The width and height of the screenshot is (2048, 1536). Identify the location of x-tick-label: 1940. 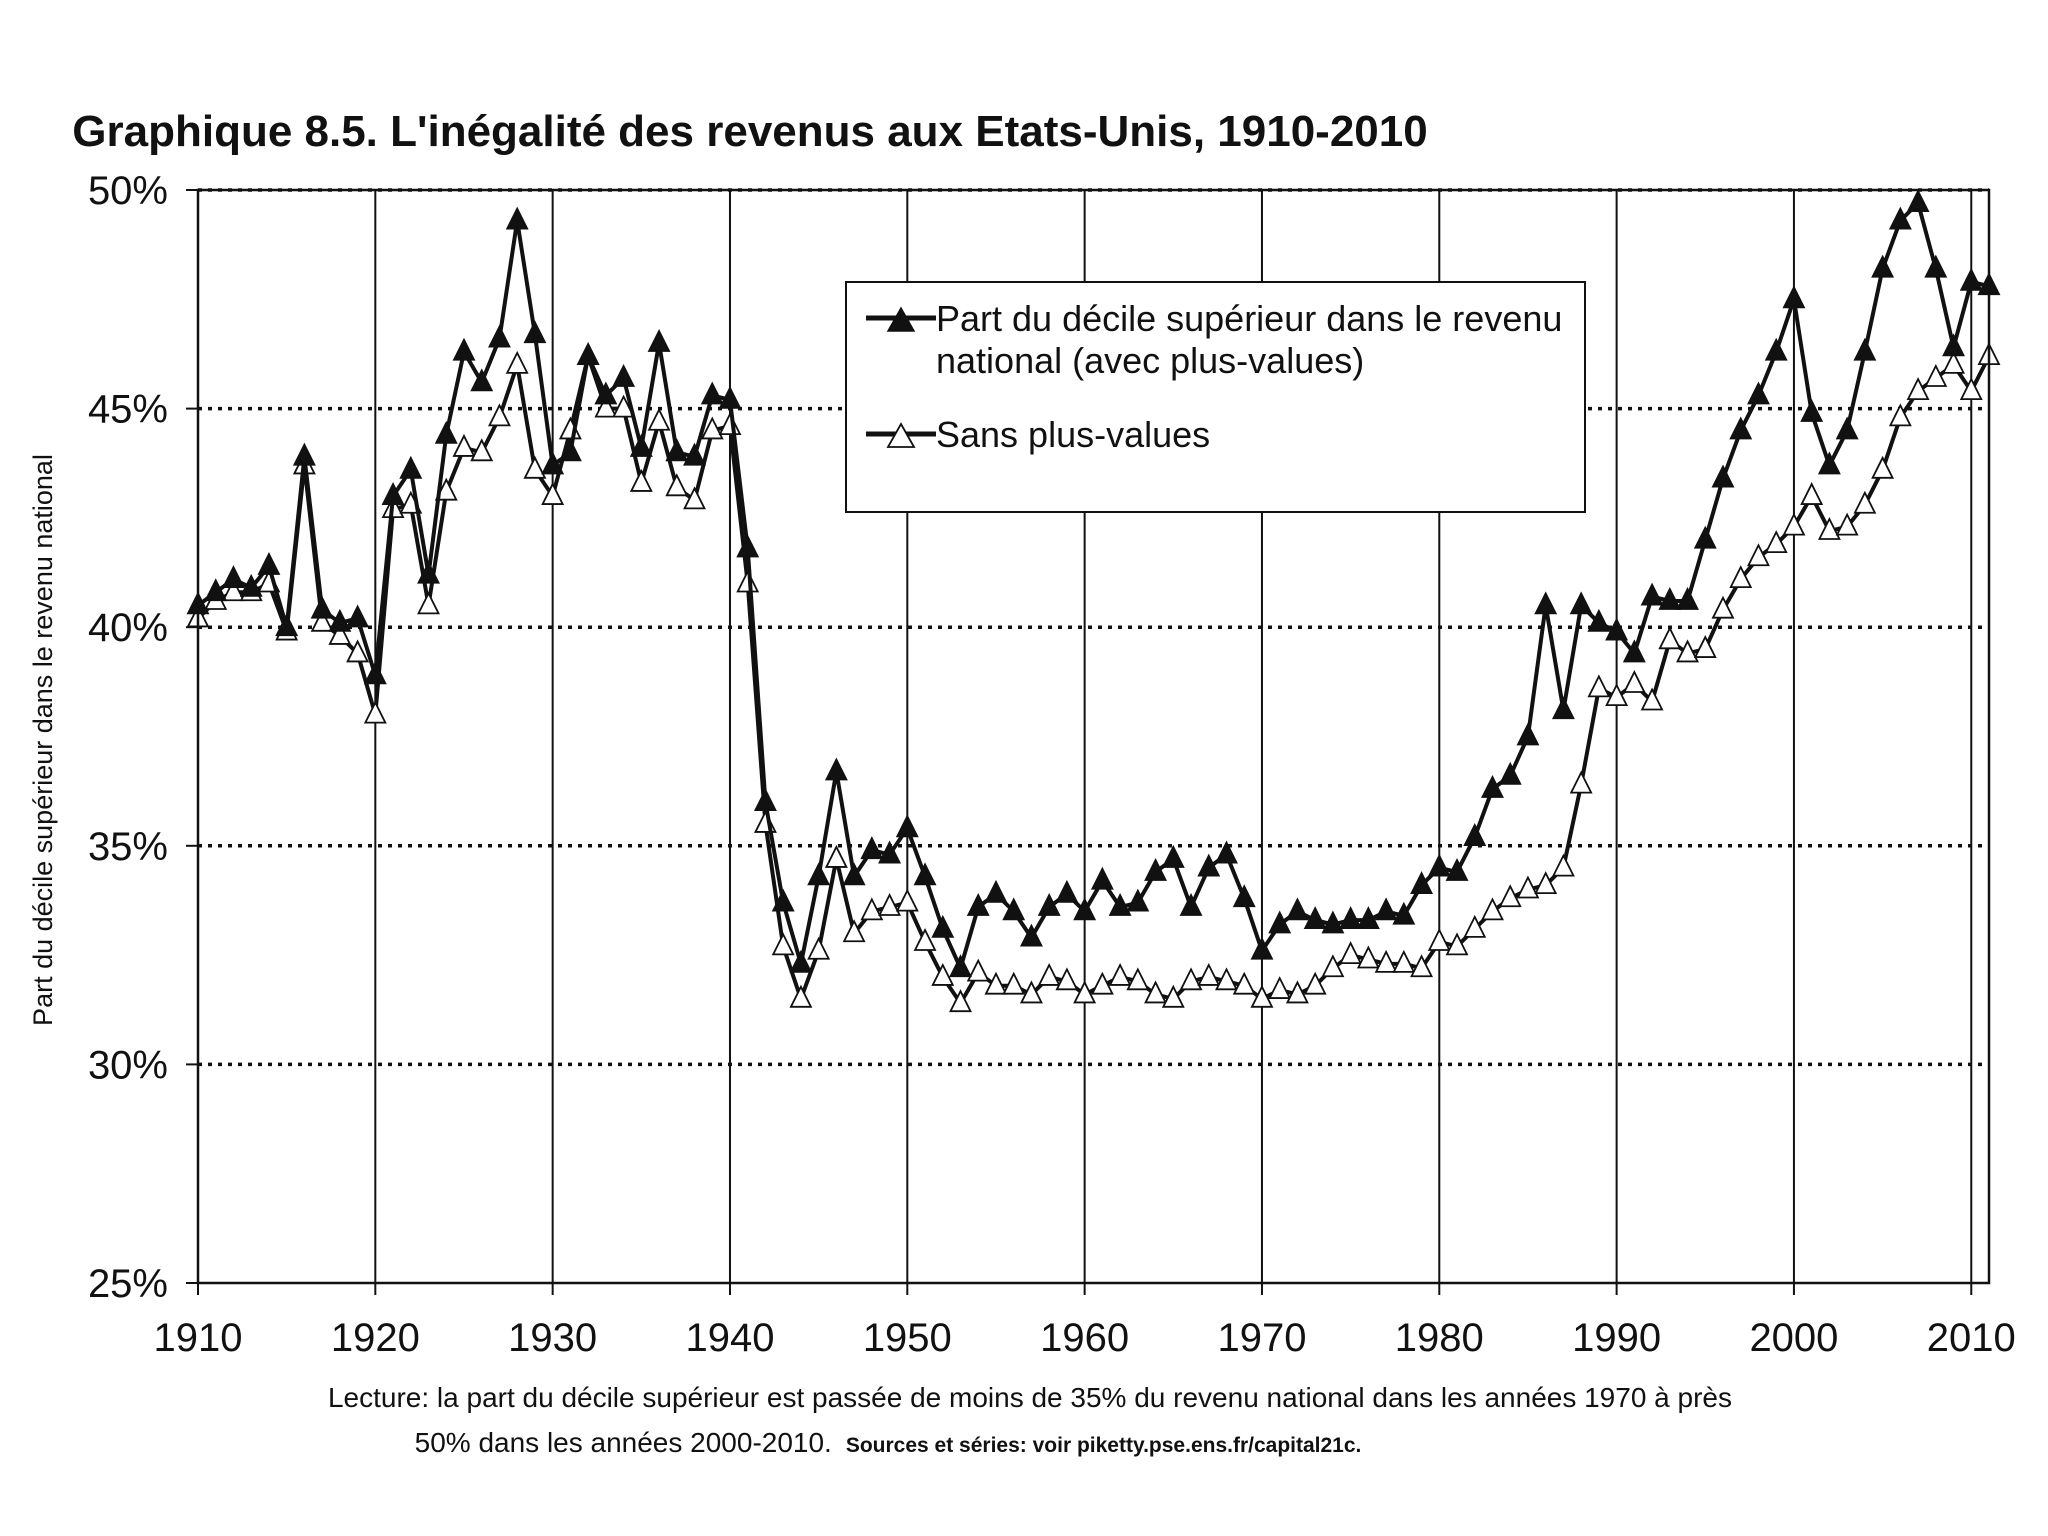
(729, 1338).